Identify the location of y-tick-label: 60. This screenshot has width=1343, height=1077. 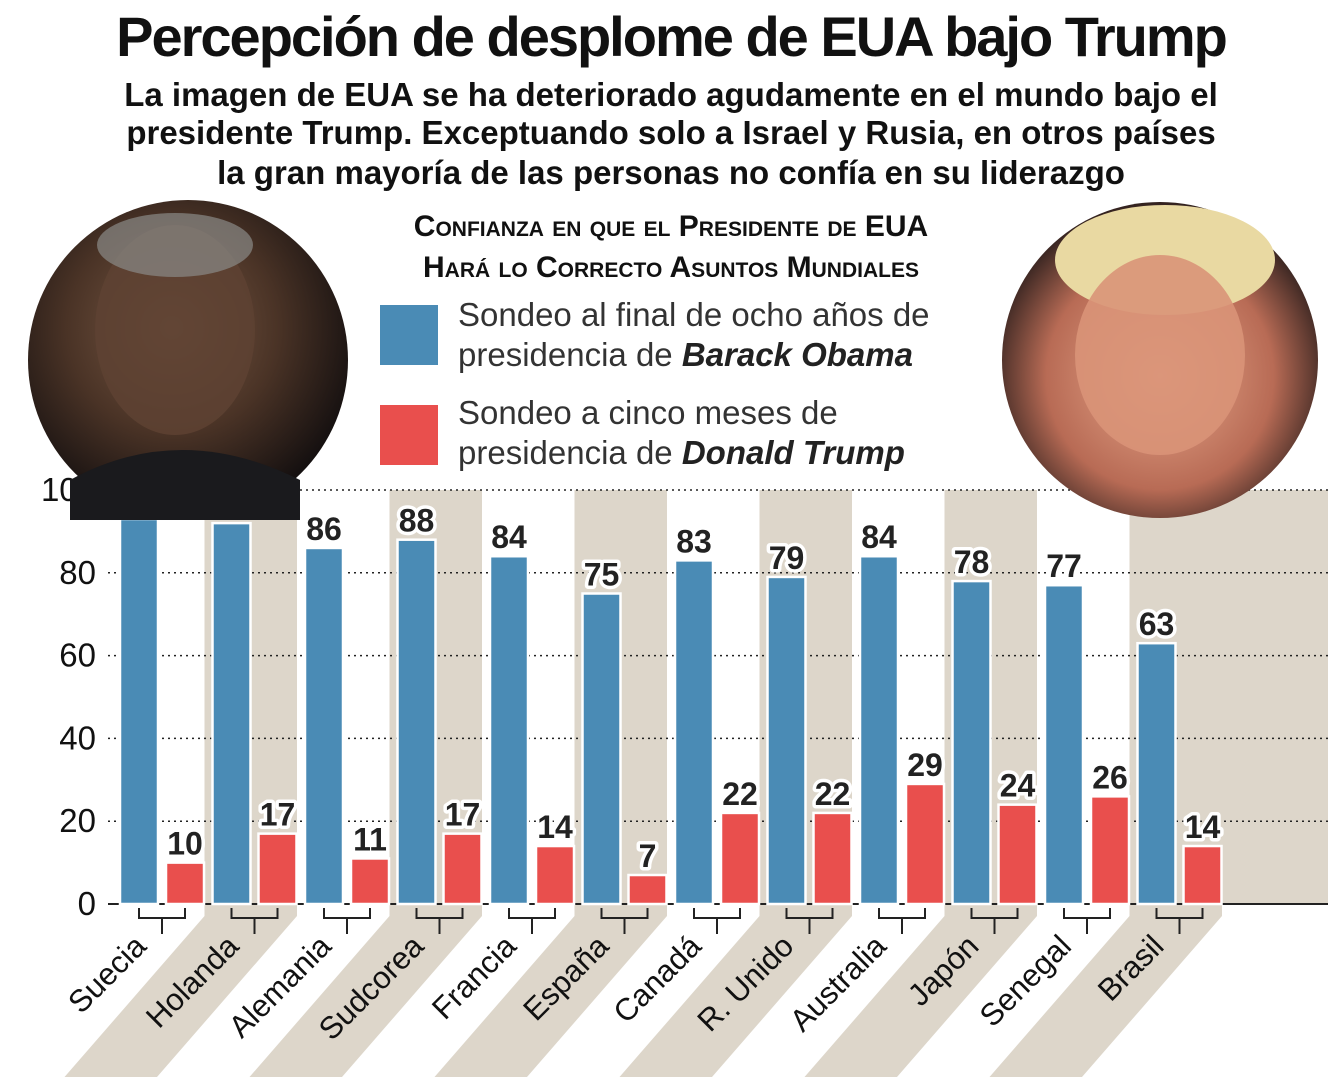
(77, 655).